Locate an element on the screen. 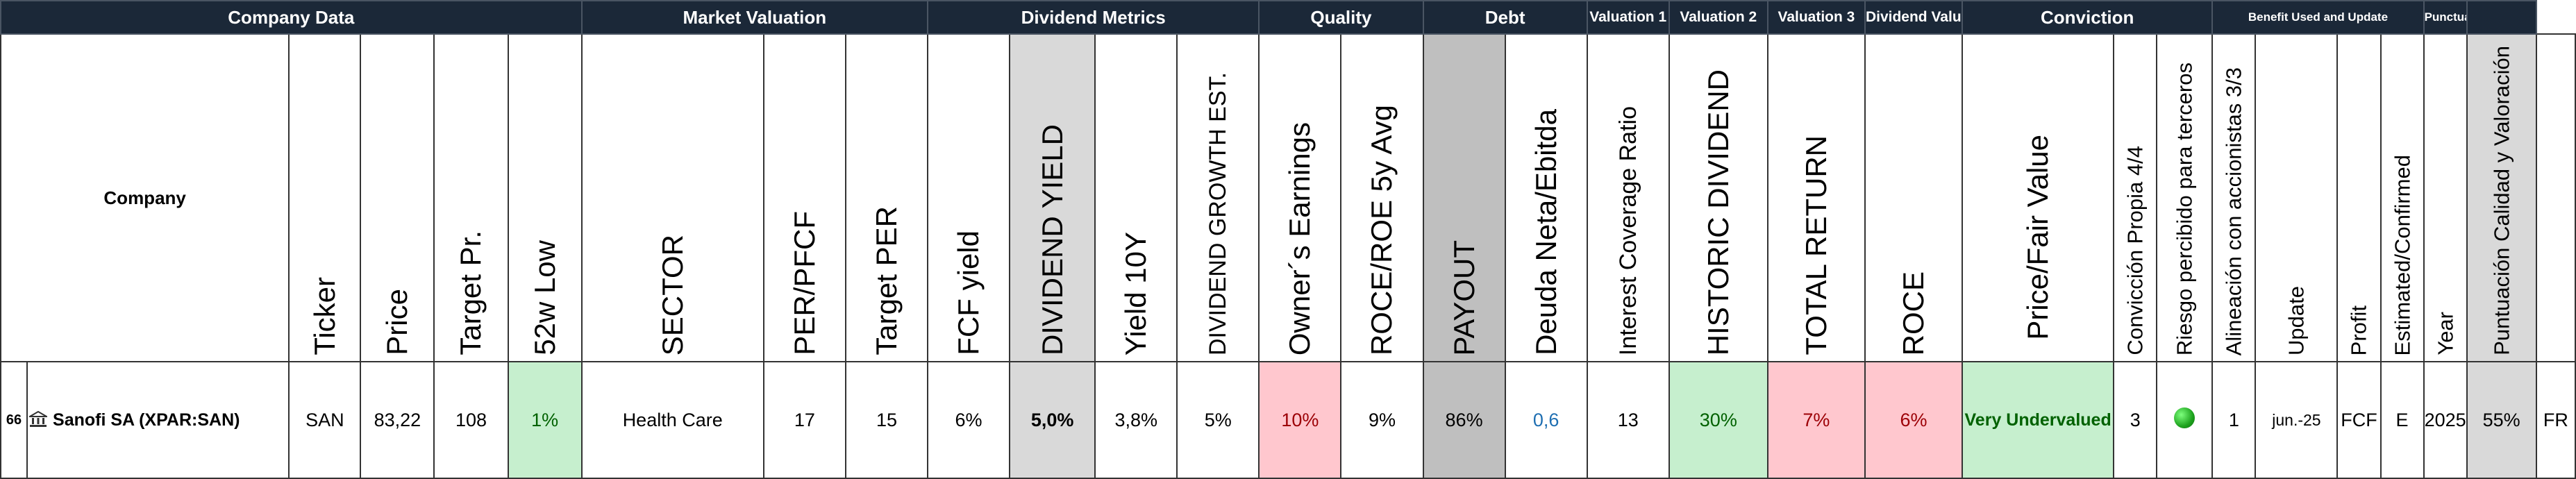  fcf-yield-cell: 6% is located at coordinates (969, 420).